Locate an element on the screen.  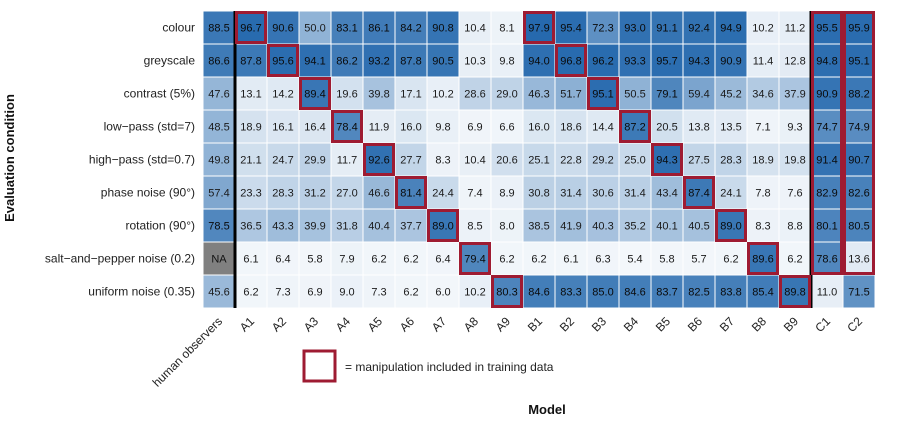
cell-value-label: 72.3 is located at coordinates (602, 29).